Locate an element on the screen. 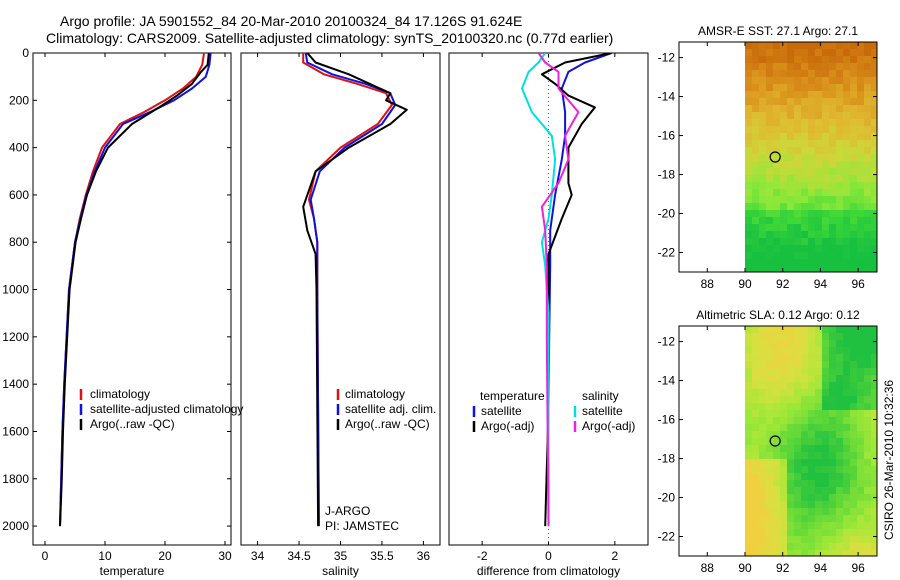  temperature-series-satellite-adjusted-climatology is located at coordinates (135, 290).